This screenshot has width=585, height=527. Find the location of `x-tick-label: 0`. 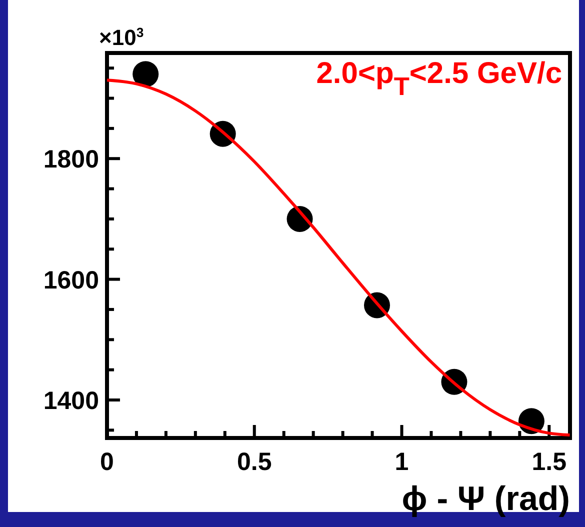

x-tick-label: 0 is located at coordinates (107, 462).